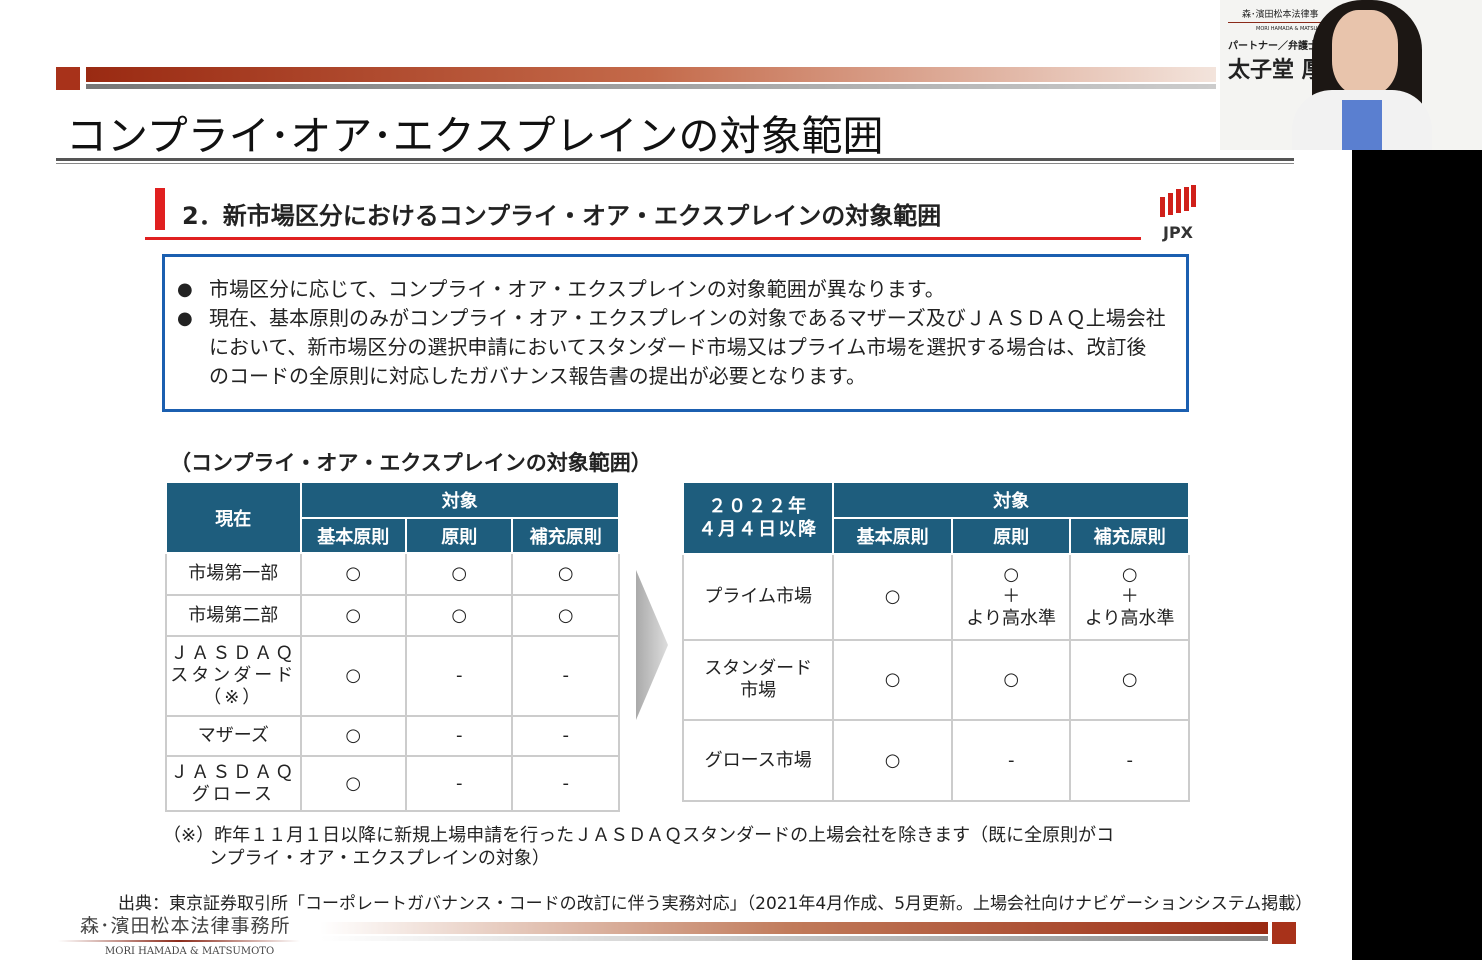 The image size is (1482, 960). I want to click on table-row: ＪＡＳＤＡＱ グロース ○ - -, so click(392, 783).